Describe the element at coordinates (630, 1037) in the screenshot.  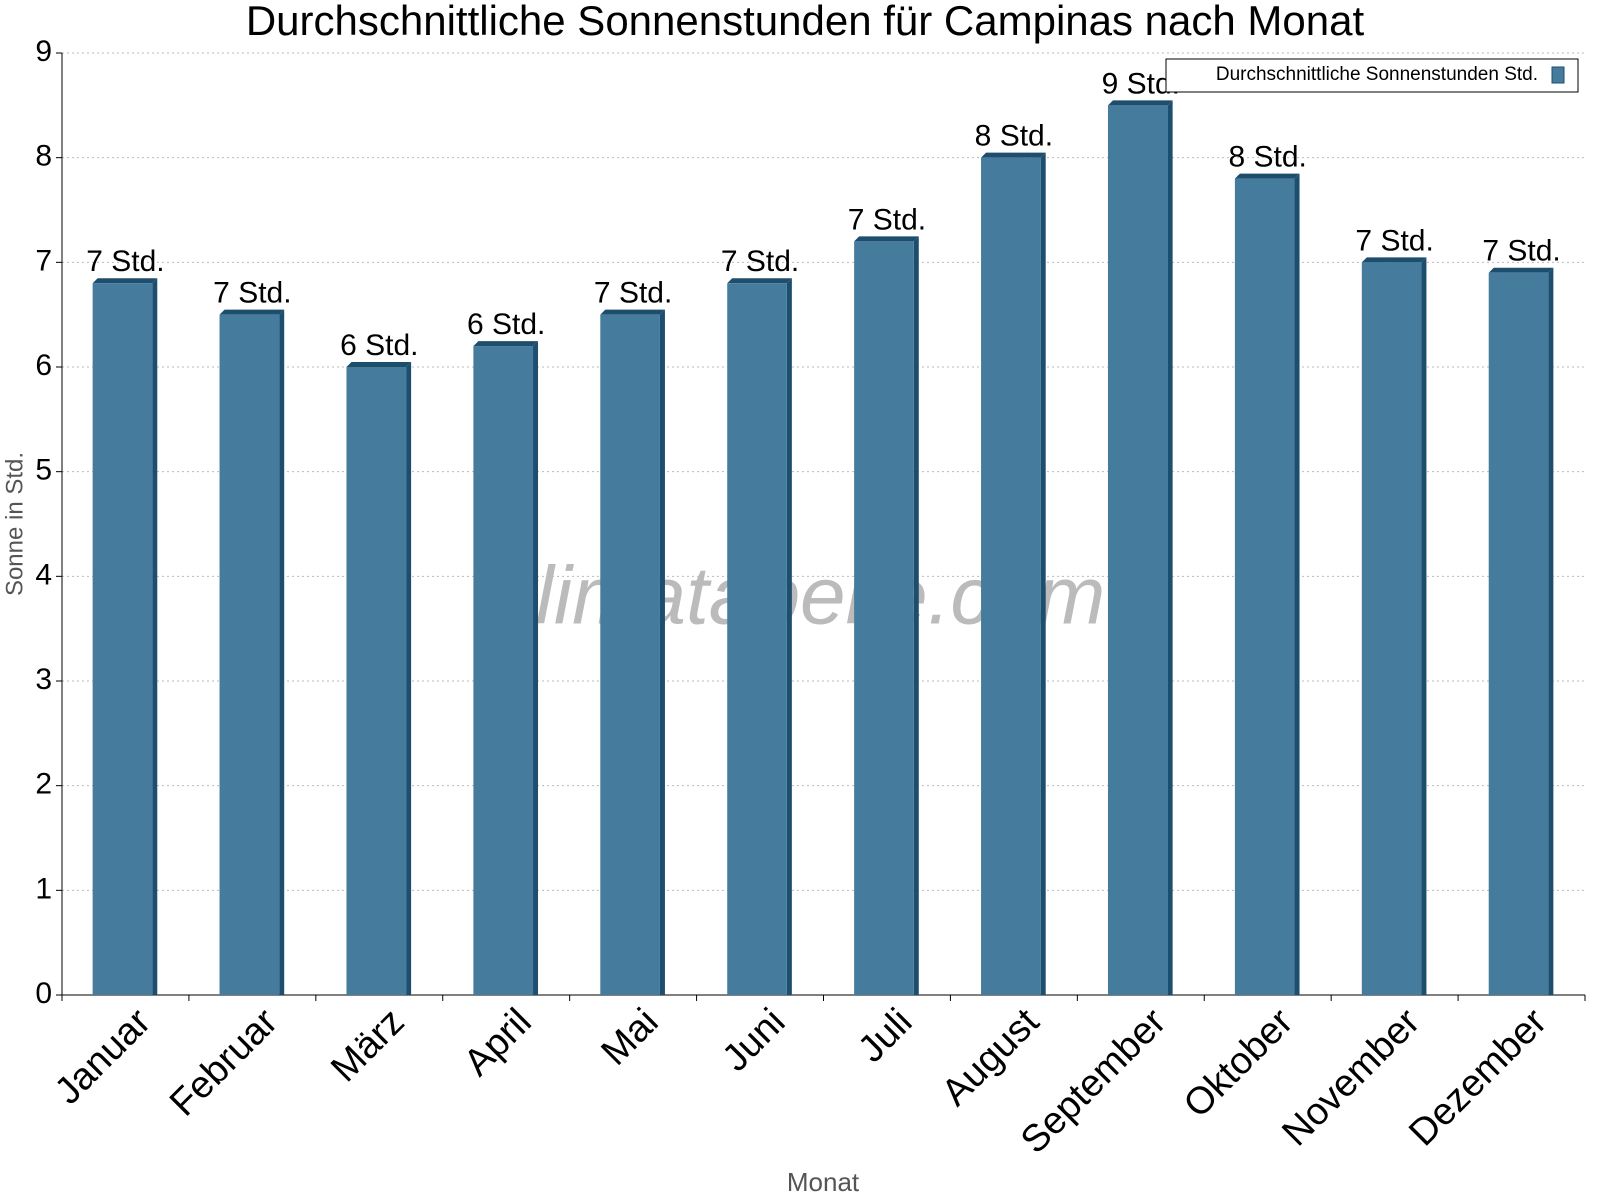
I see `x-tick-label: Mai` at that location.